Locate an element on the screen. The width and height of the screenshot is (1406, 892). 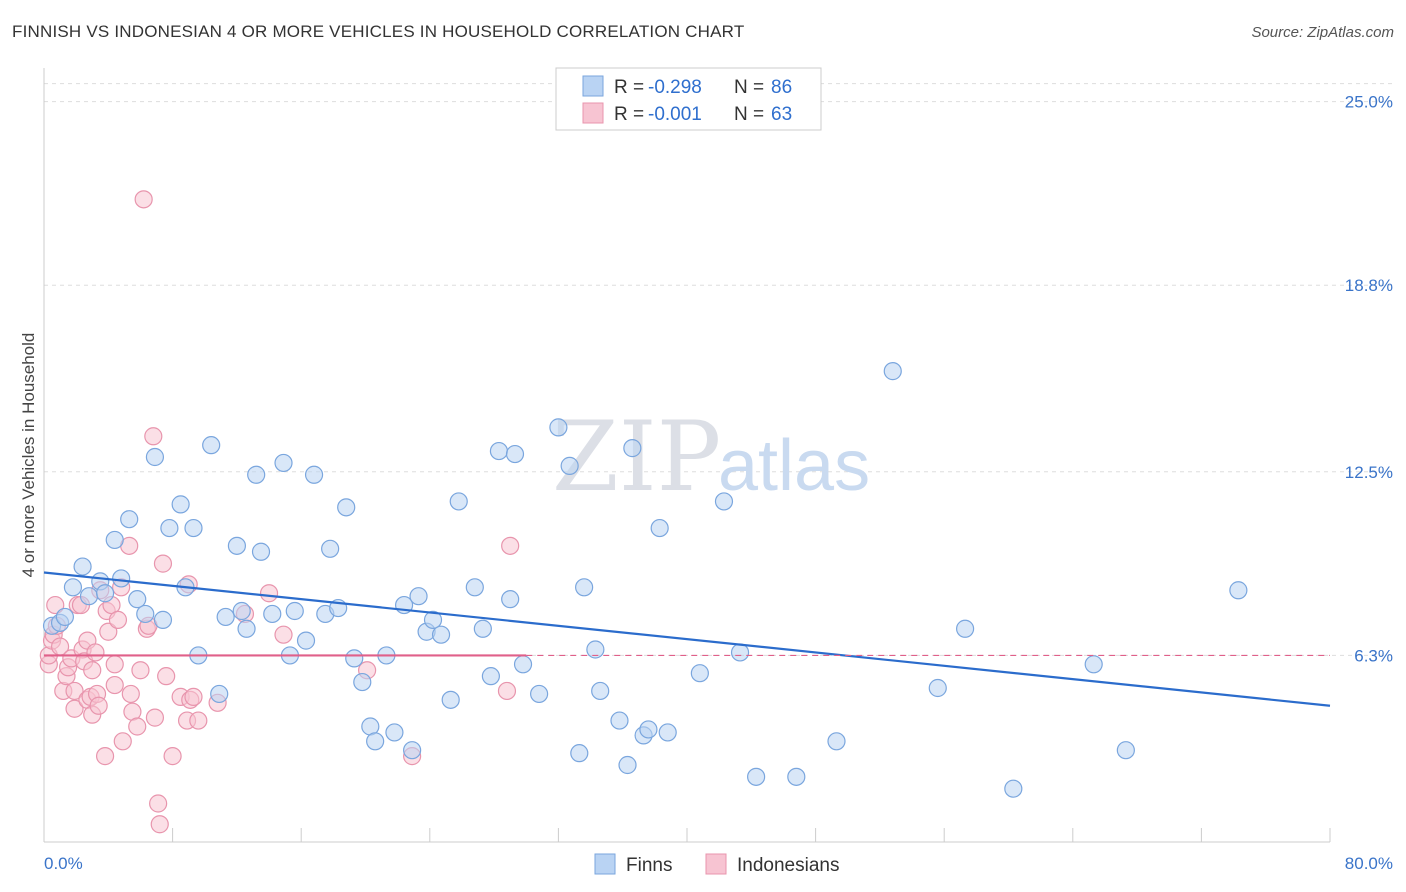
trend-lines is located at coordinates (687, 639).